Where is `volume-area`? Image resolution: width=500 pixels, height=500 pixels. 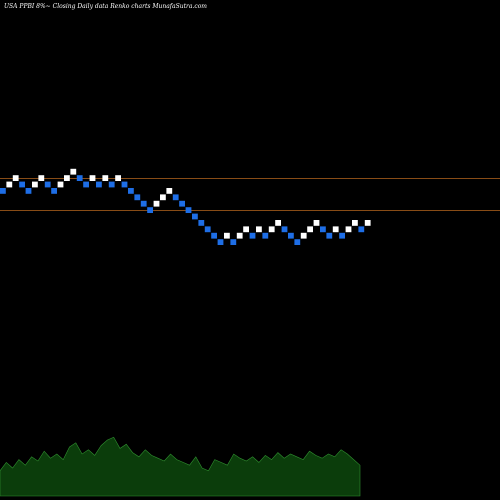
volume-area is located at coordinates (180, 466).